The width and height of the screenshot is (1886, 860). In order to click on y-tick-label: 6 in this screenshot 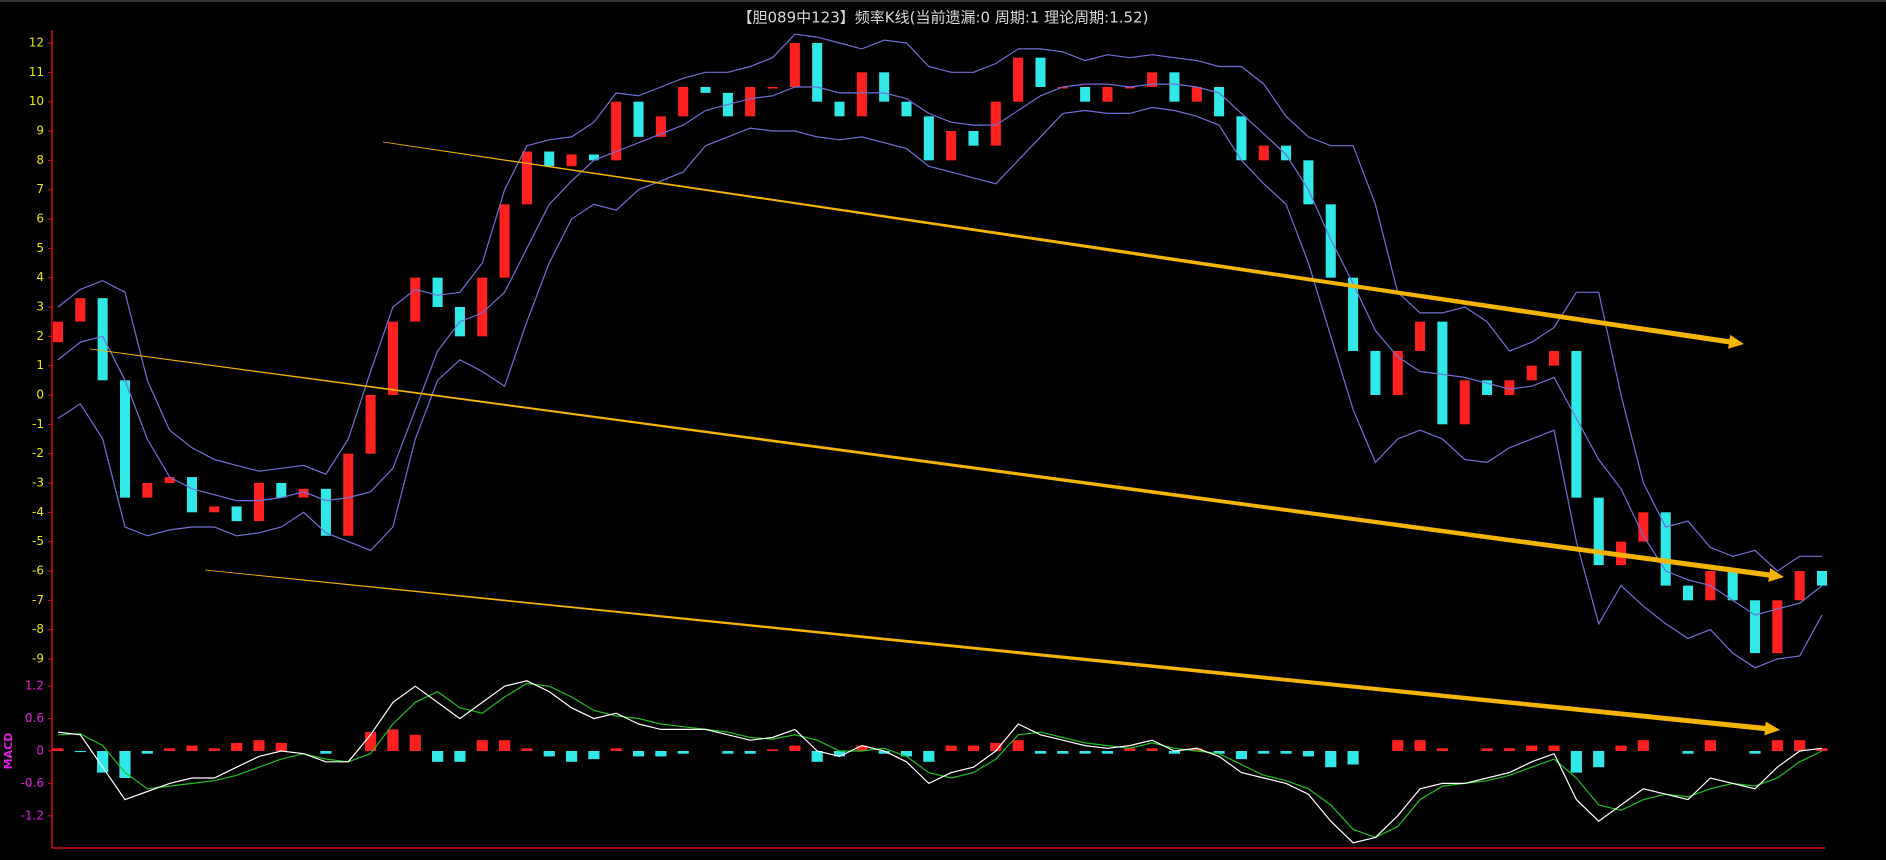, I will do `click(40, 218)`.